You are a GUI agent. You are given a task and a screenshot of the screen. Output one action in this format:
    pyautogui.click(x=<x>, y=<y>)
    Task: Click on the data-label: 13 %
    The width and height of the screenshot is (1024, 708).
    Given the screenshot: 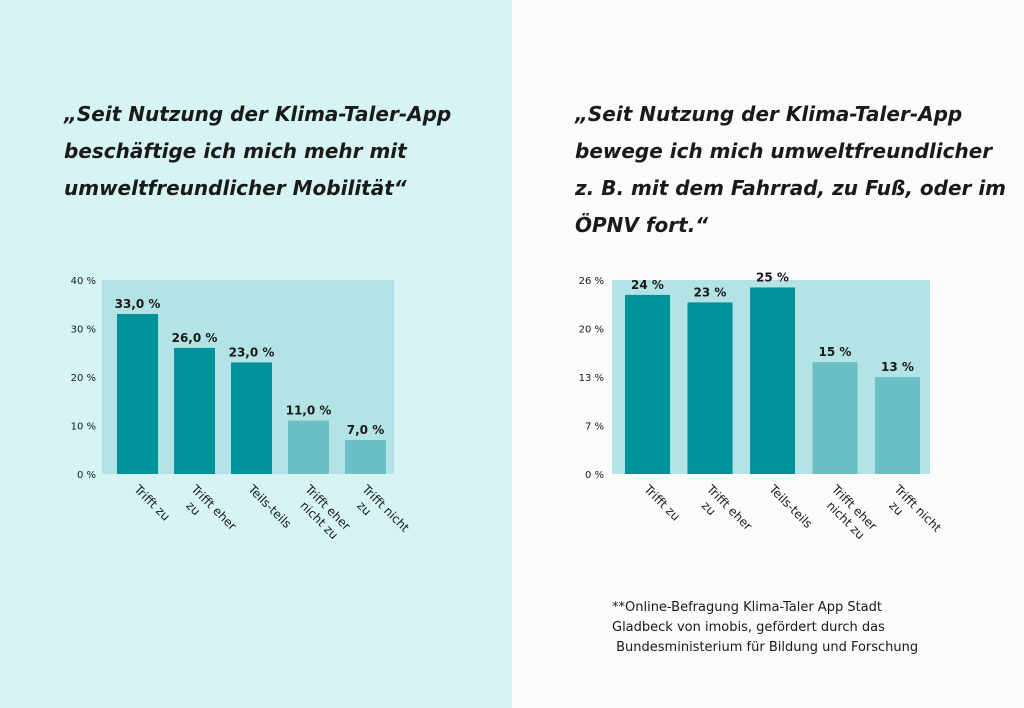 What is the action you would take?
    pyautogui.click(x=897, y=367)
    